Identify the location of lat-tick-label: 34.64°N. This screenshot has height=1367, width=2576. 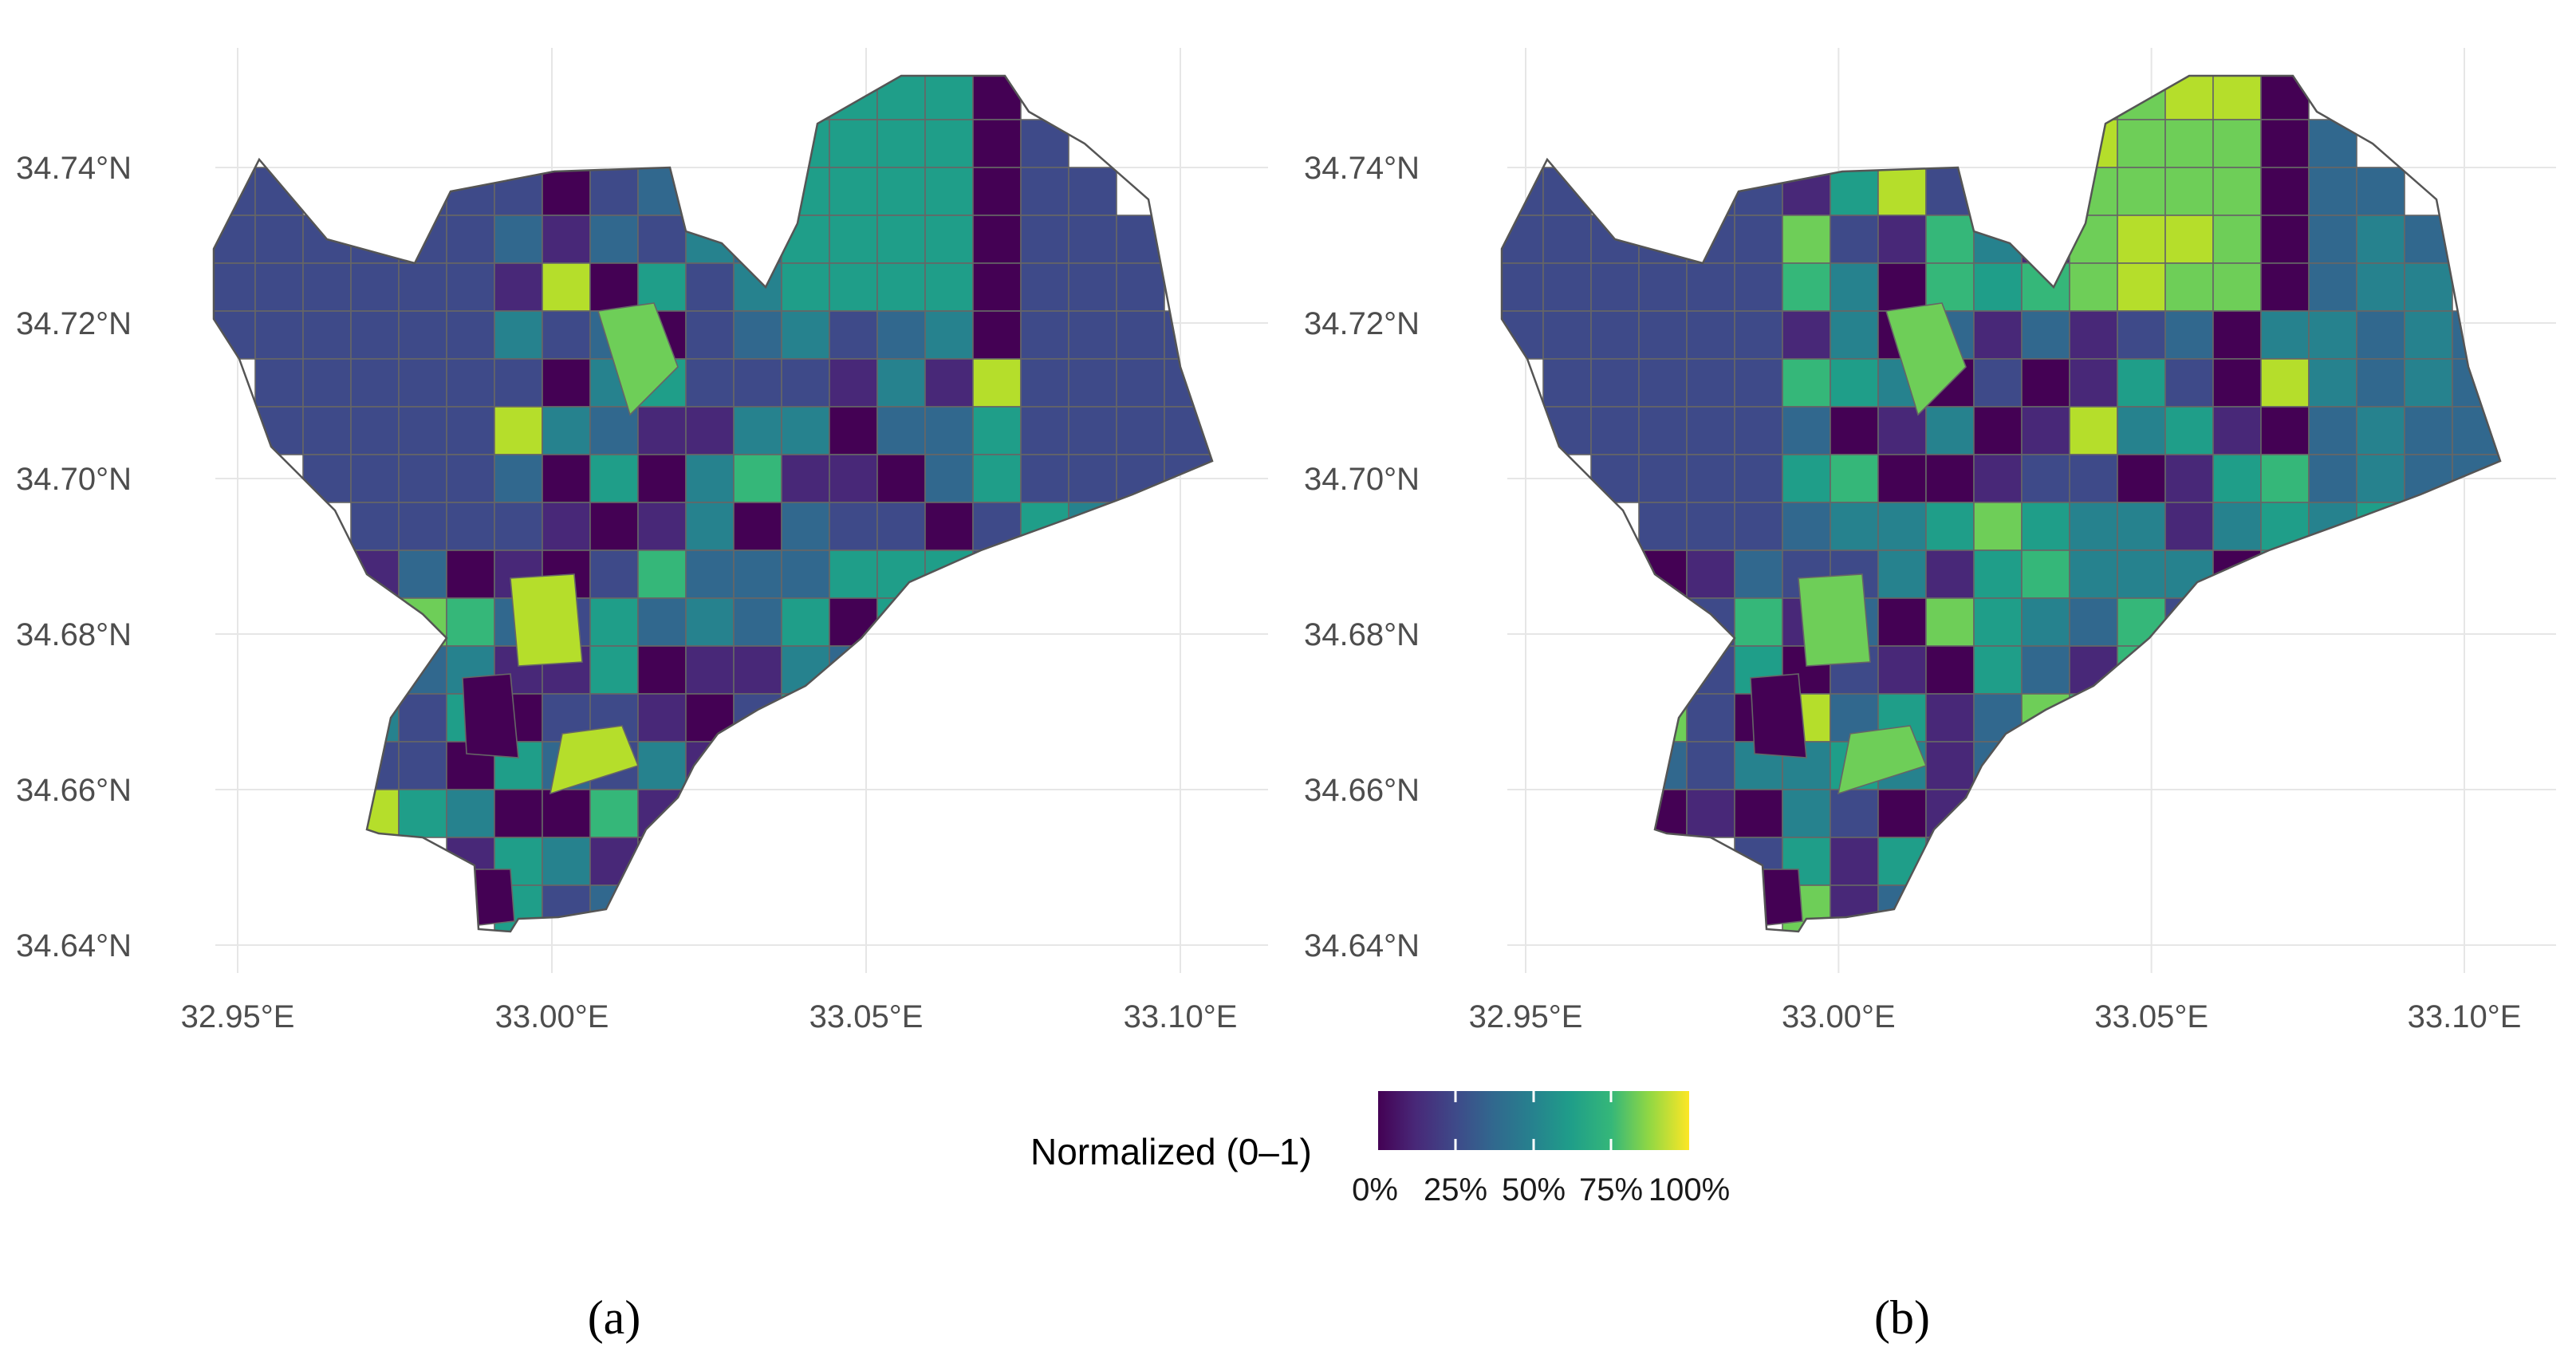
(74, 945).